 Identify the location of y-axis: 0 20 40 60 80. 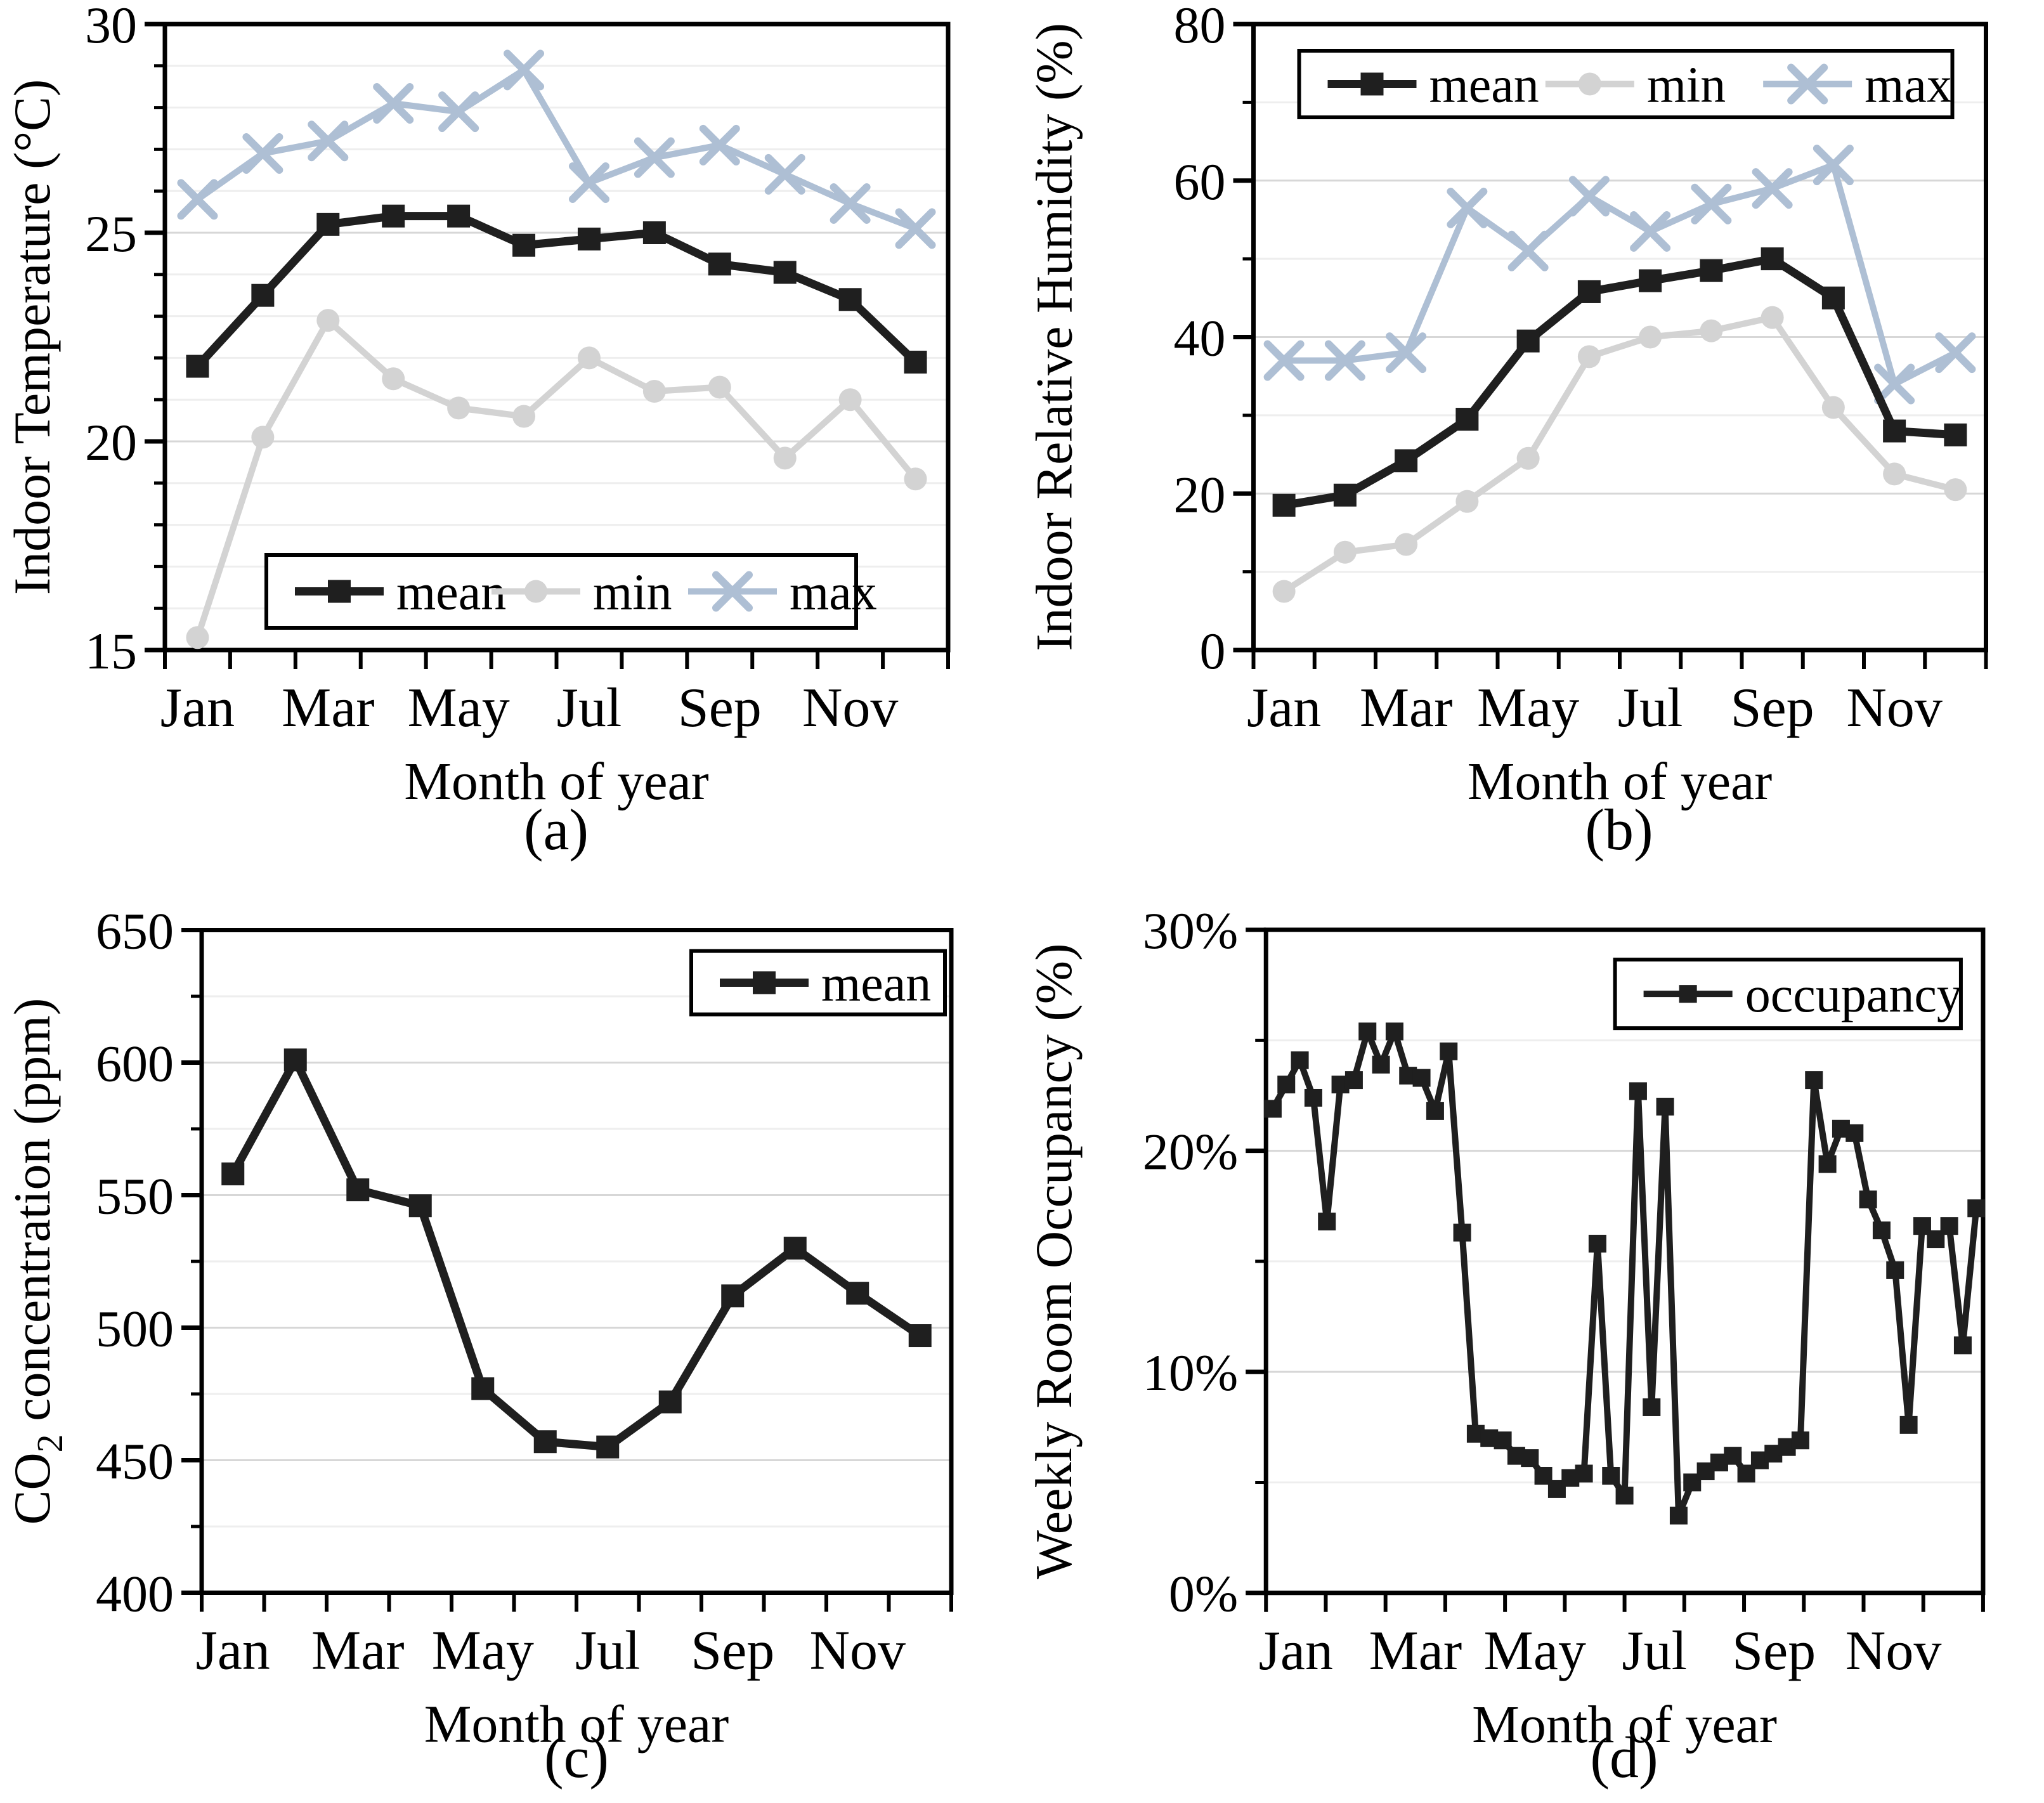
(1214, 340).